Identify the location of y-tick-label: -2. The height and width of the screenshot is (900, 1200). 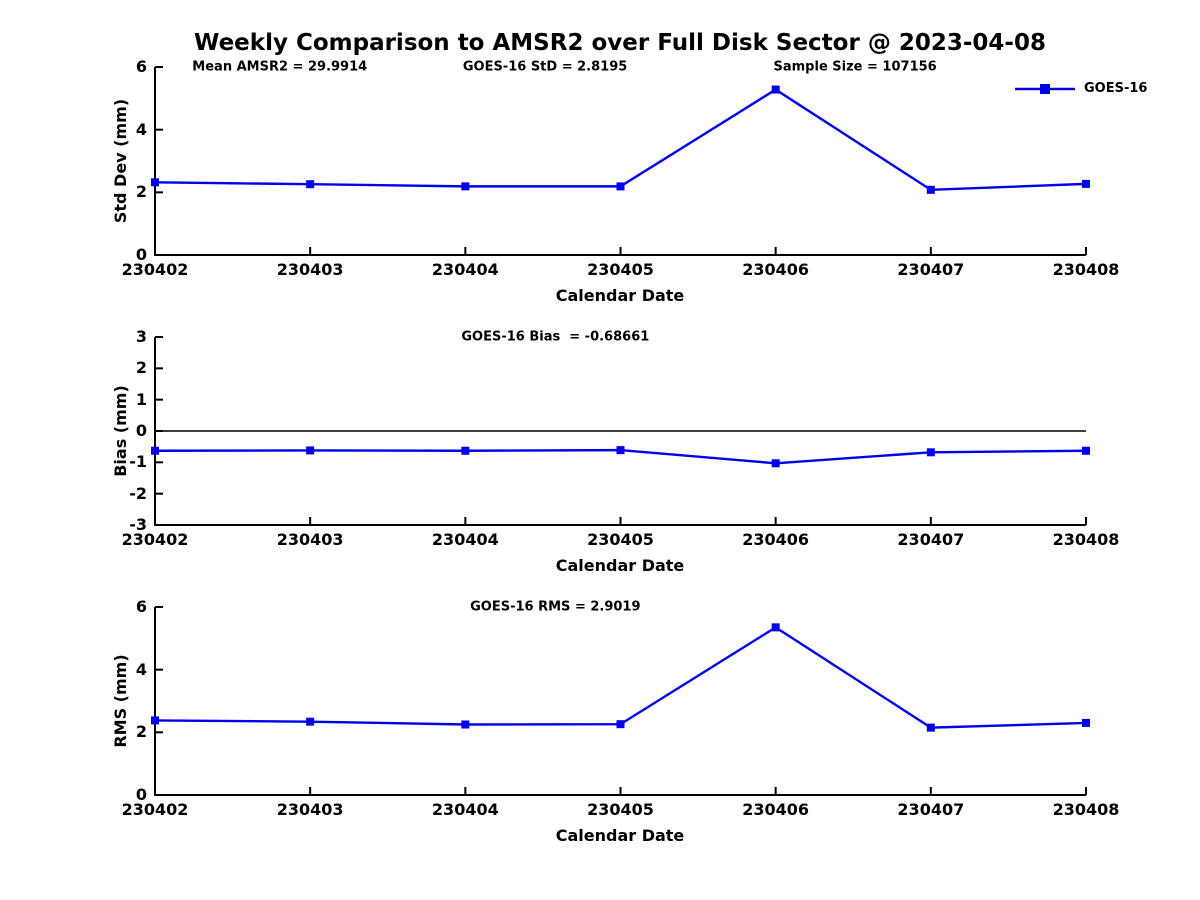
(138, 493).